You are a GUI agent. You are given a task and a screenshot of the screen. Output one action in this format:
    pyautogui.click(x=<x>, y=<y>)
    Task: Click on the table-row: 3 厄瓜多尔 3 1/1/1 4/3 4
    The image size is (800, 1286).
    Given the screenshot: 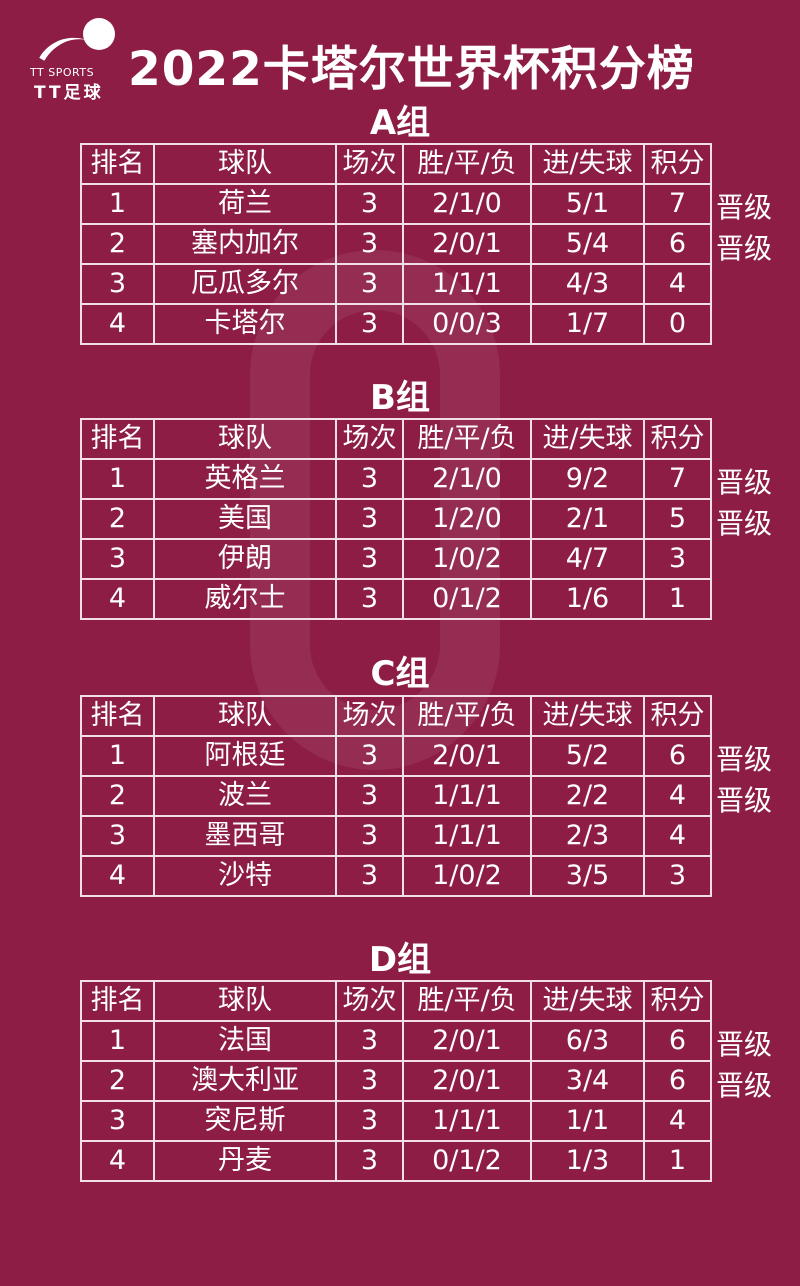 What is the action you would take?
    pyautogui.click(x=396, y=284)
    